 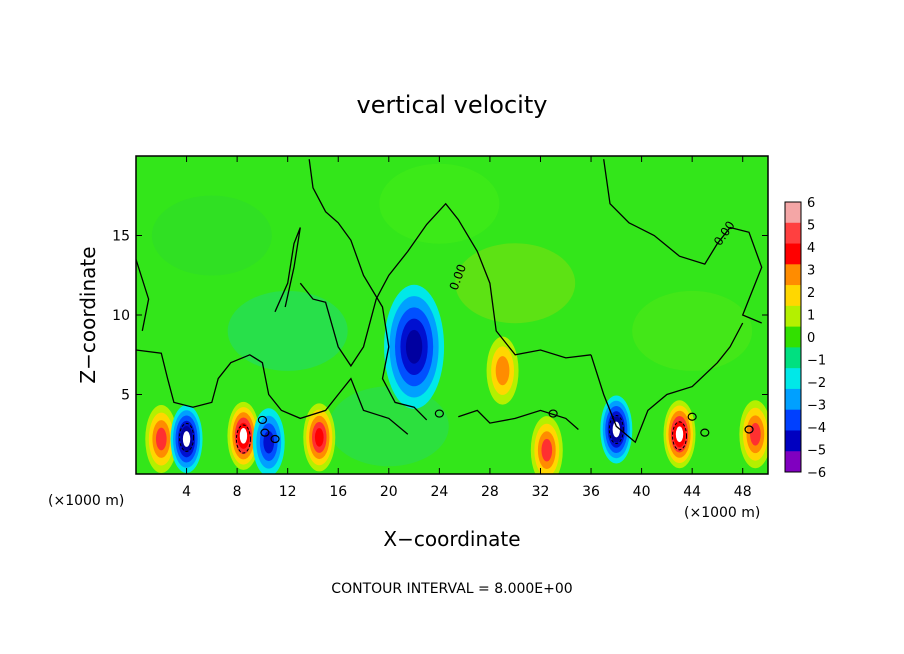 What do you see at coordinates (722, 513) in the screenshot?
I see `x-unit-label-right: (×1000 m)` at bounding box center [722, 513].